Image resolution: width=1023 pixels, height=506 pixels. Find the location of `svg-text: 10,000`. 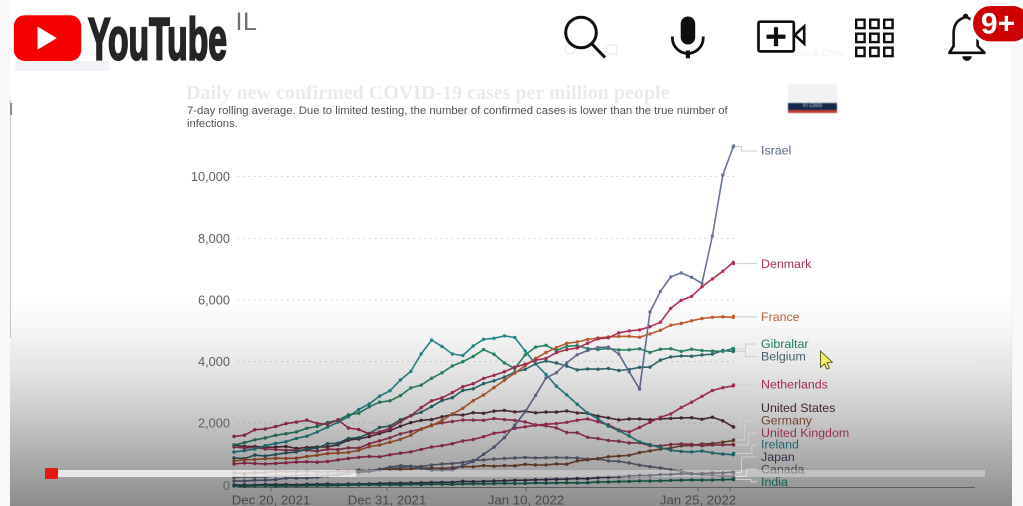

svg-text: 10,000 is located at coordinates (210, 176).